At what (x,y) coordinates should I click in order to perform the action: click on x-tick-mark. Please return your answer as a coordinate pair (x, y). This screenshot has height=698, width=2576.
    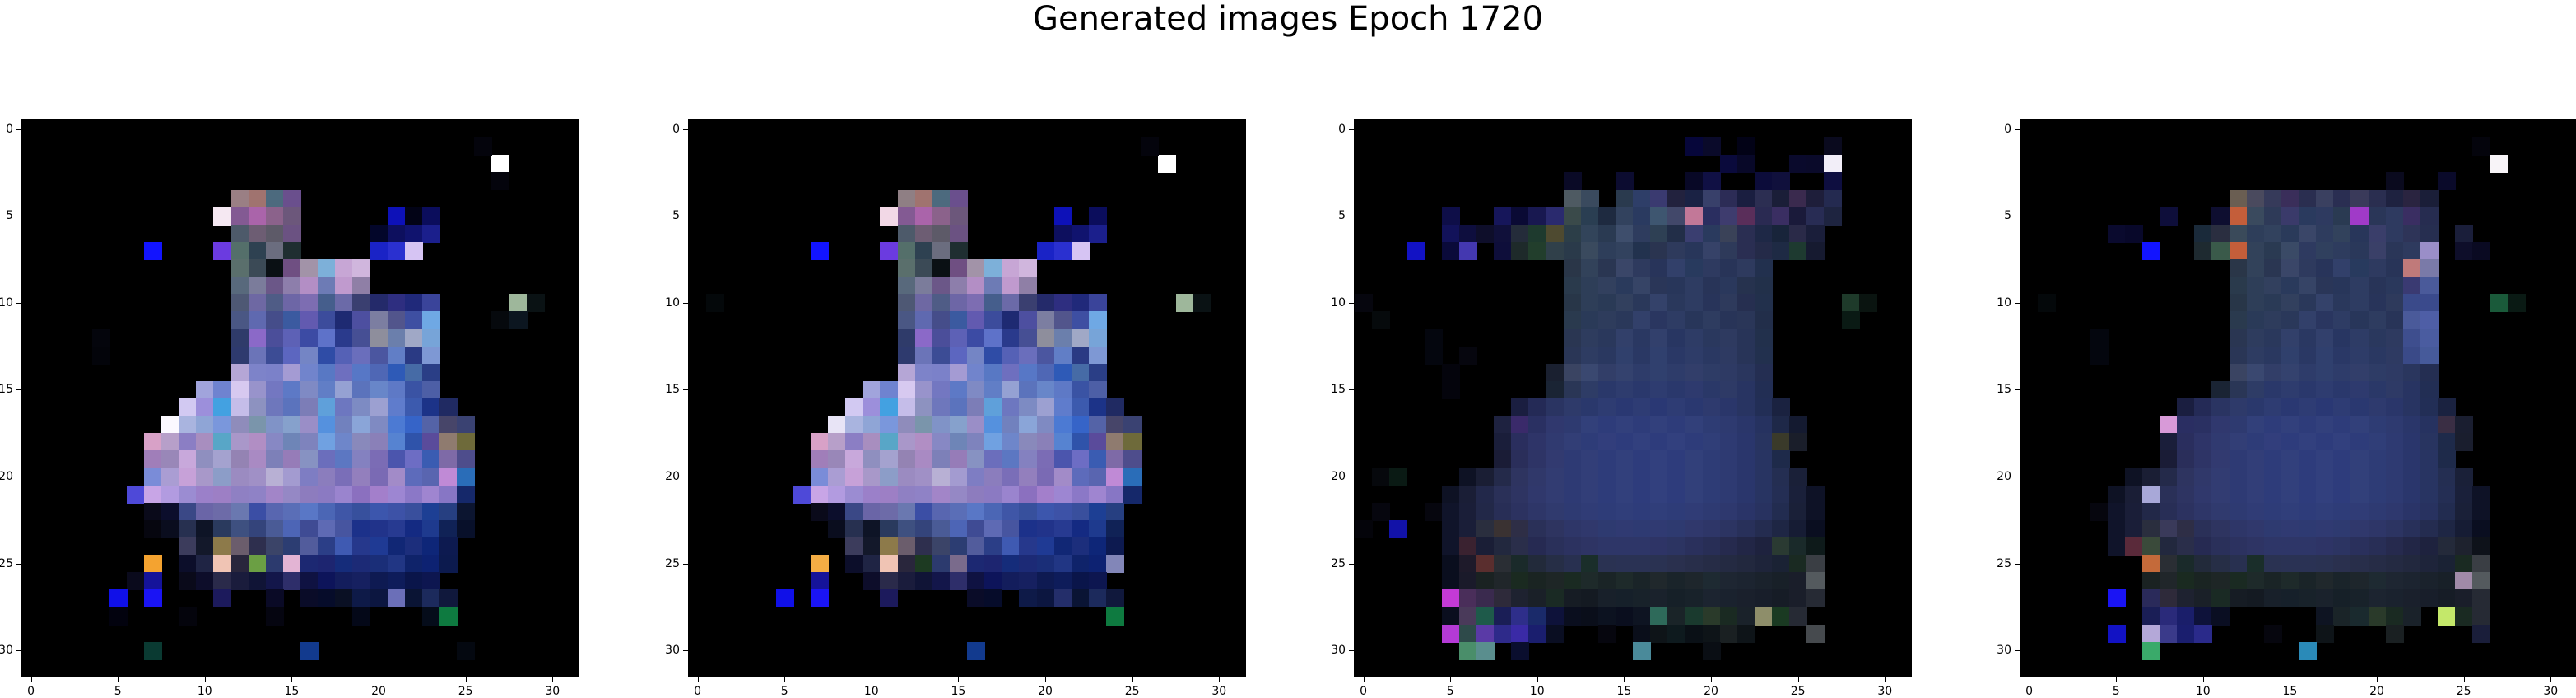
    Looking at the image, I should click on (1132, 679).